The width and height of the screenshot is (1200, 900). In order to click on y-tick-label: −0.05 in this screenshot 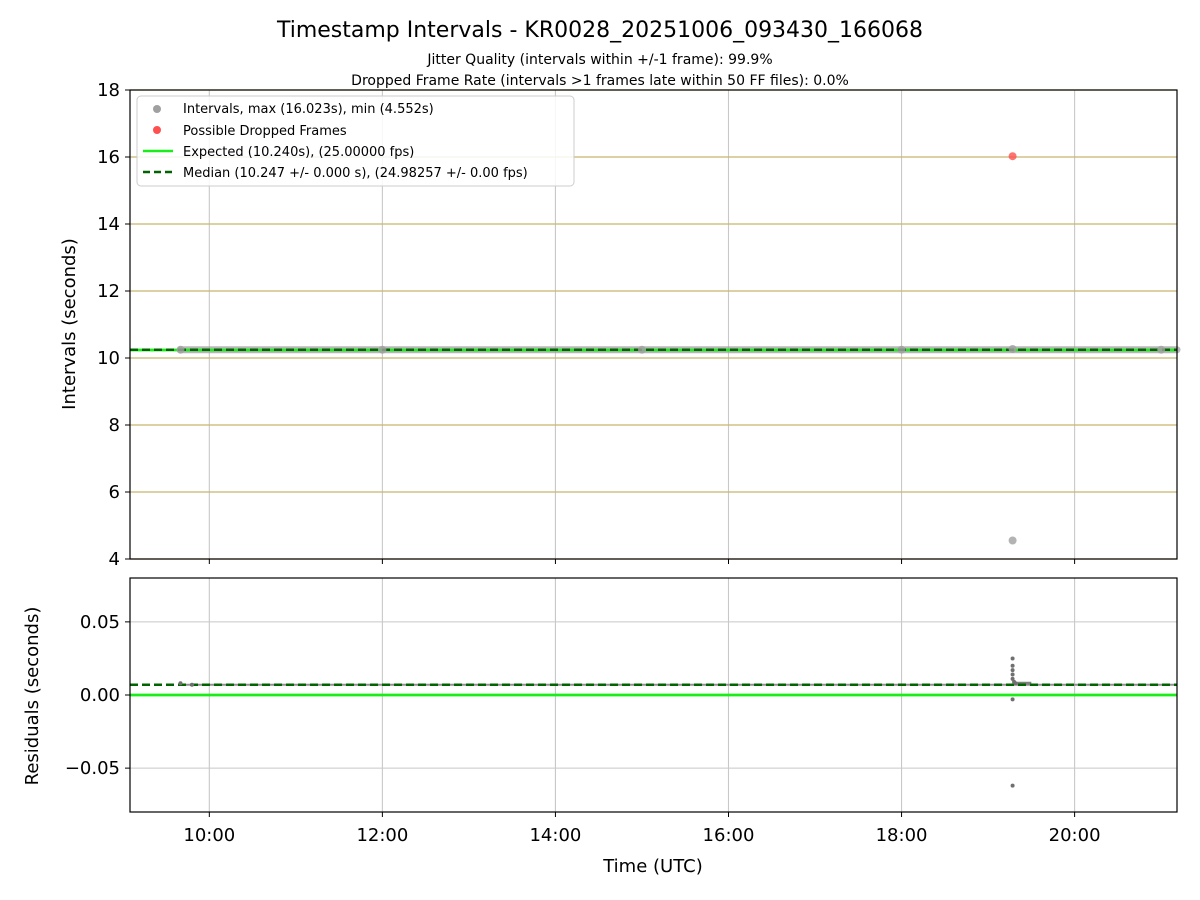, I will do `click(92, 768)`.